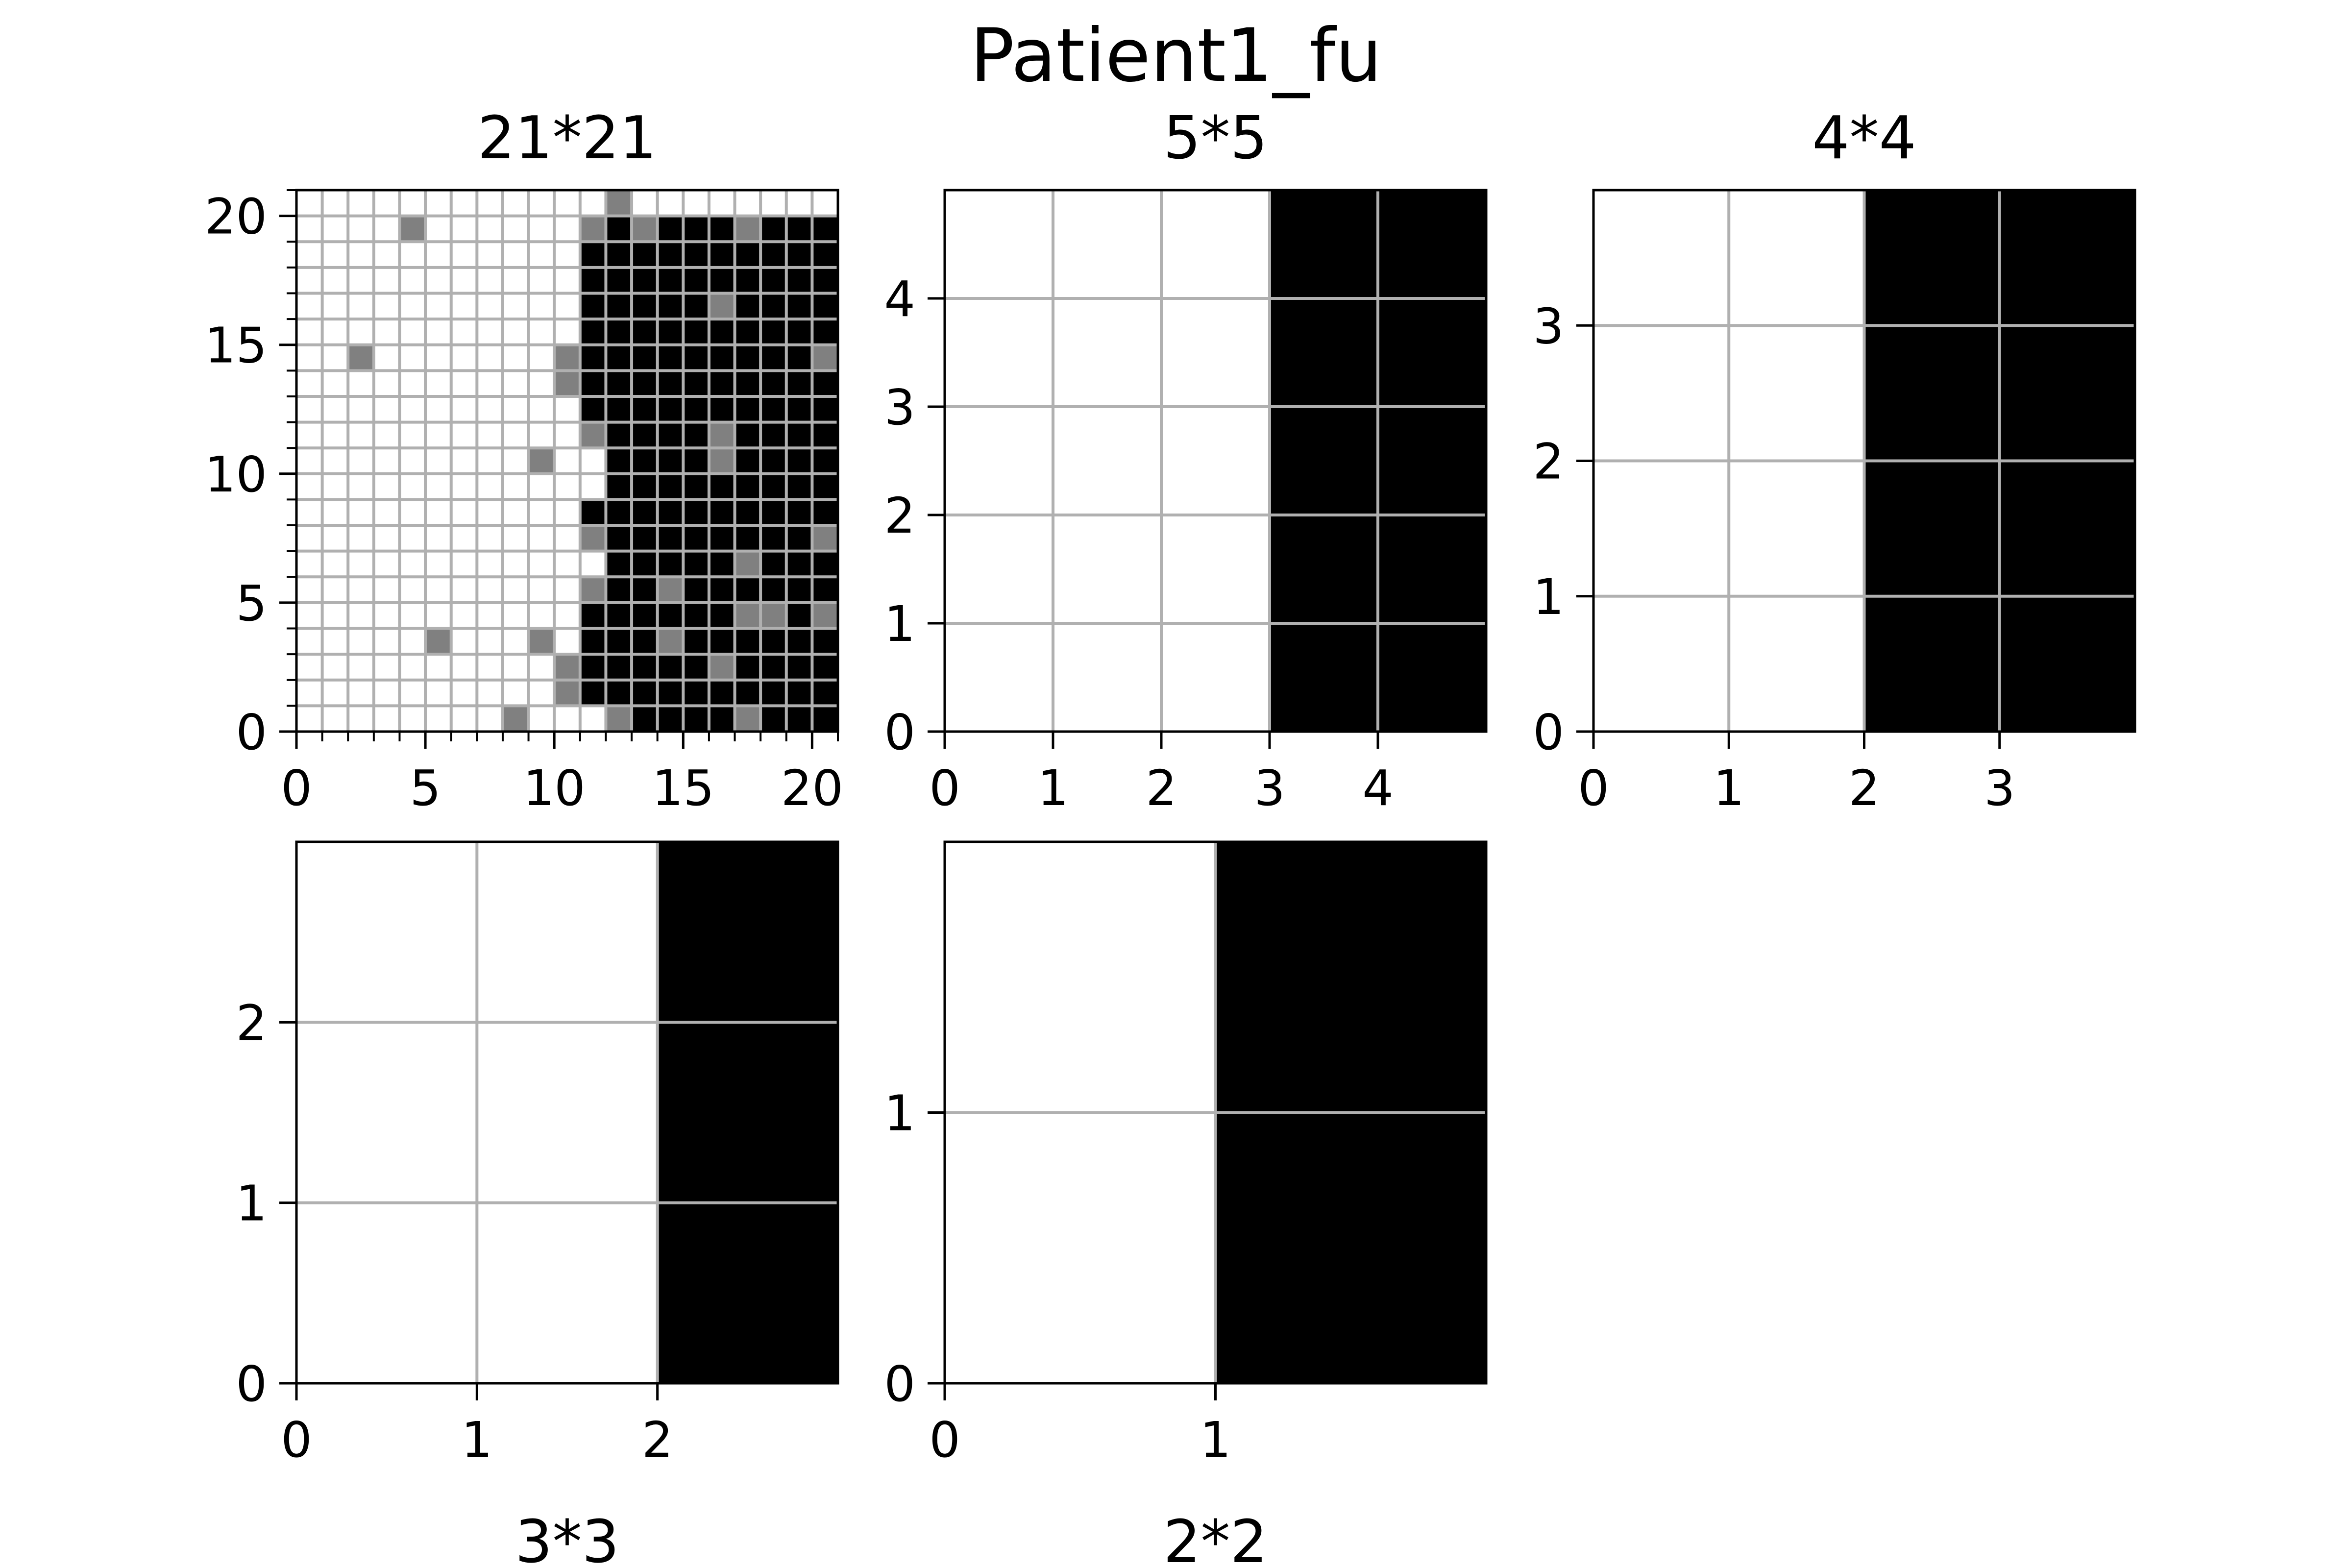 This screenshot has width=2352, height=1568. What do you see at coordinates (1378, 788) in the screenshot?
I see `x-tick-label: 4` at bounding box center [1378, 788].